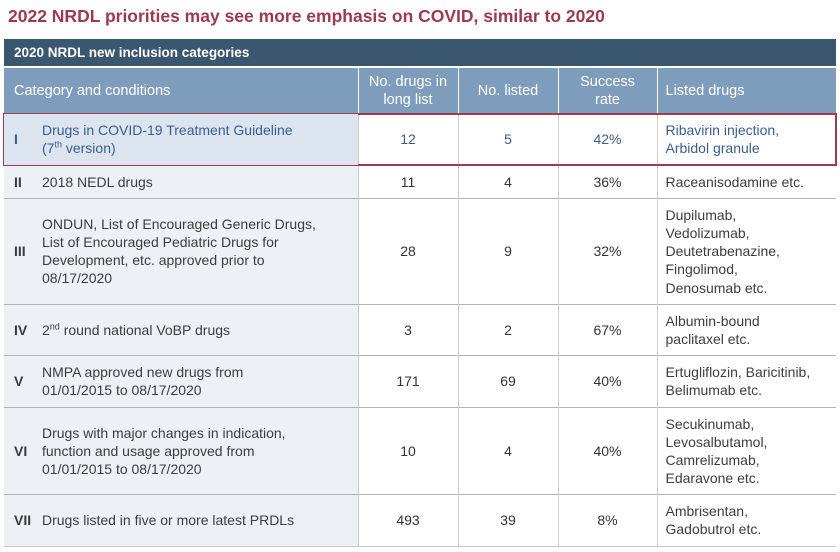  Describe the element at coordinates (20, 251) in the screenshot. I see `row-numeral: III` at that location.